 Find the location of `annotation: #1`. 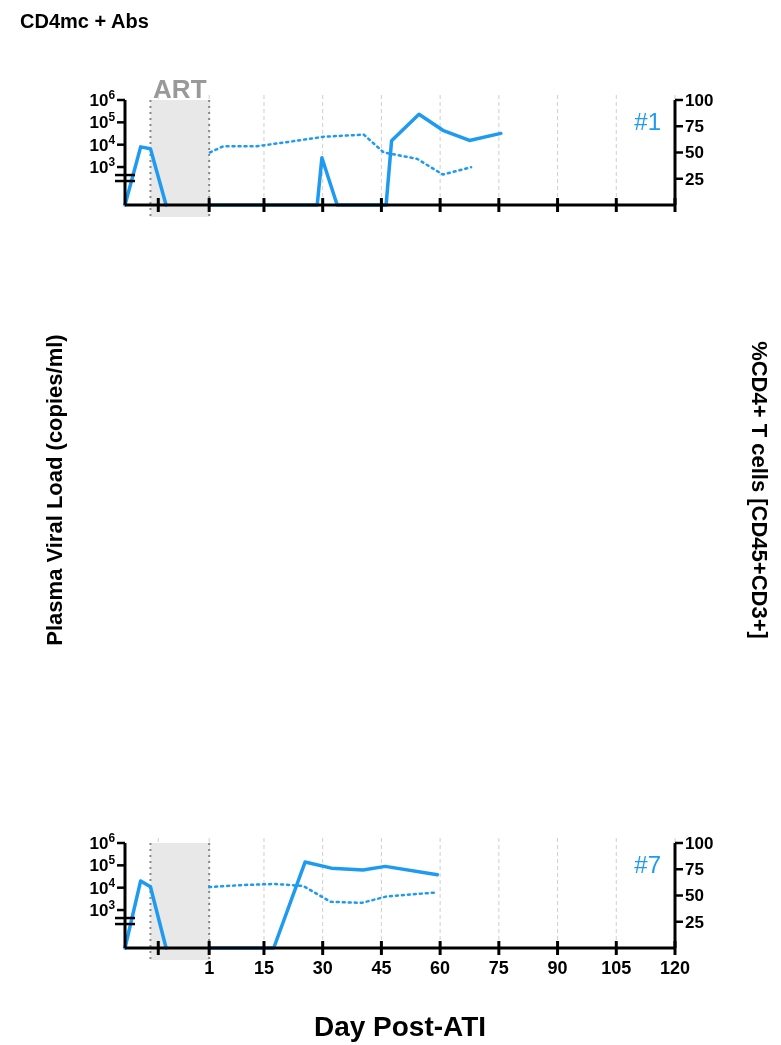

annotation: #1 is located at coordinates (647, 121).